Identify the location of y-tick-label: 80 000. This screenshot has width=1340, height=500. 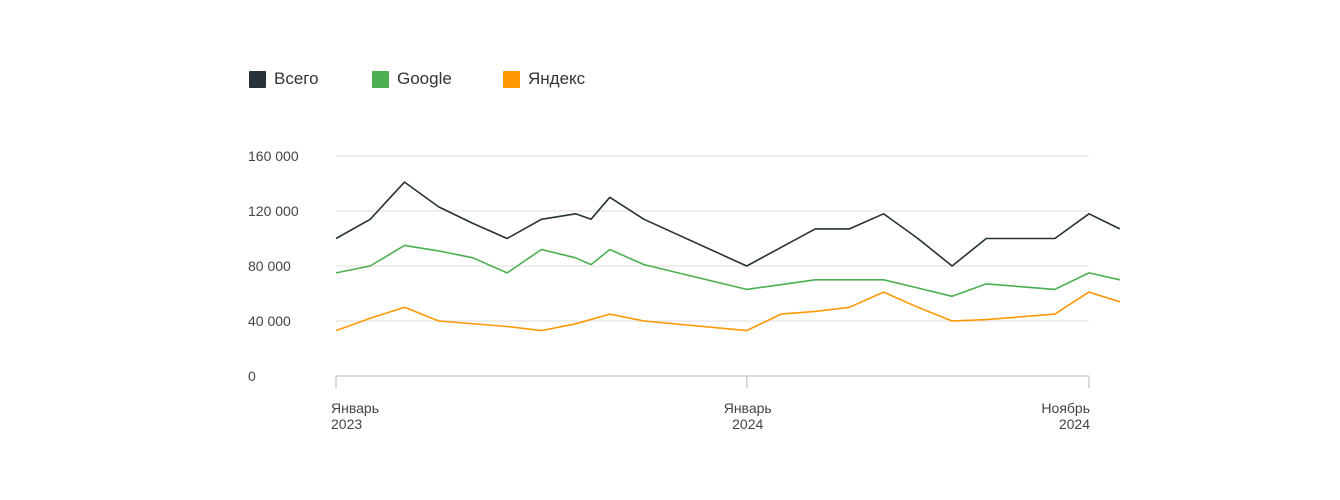
(269, 266).